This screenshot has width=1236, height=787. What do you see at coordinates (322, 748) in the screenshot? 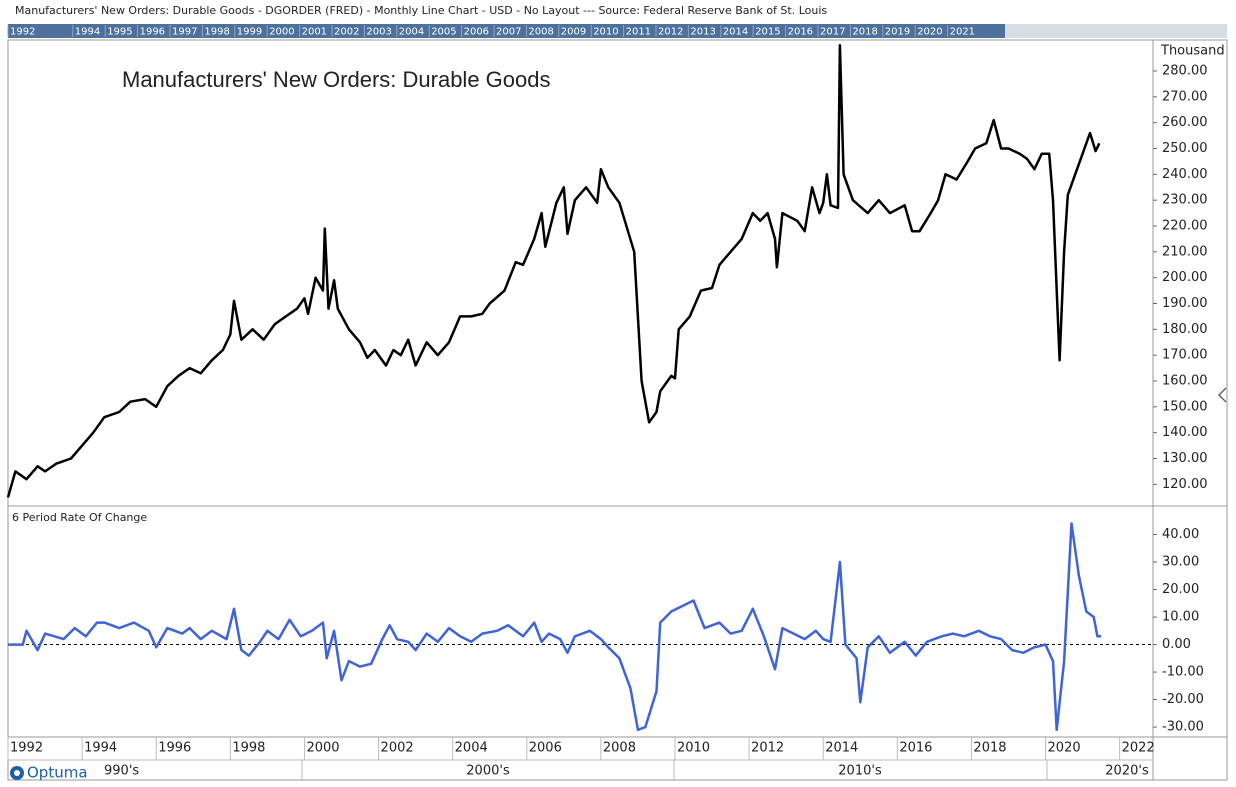
I see `x-tick-label: 2000` at bounding box center [322, 748].